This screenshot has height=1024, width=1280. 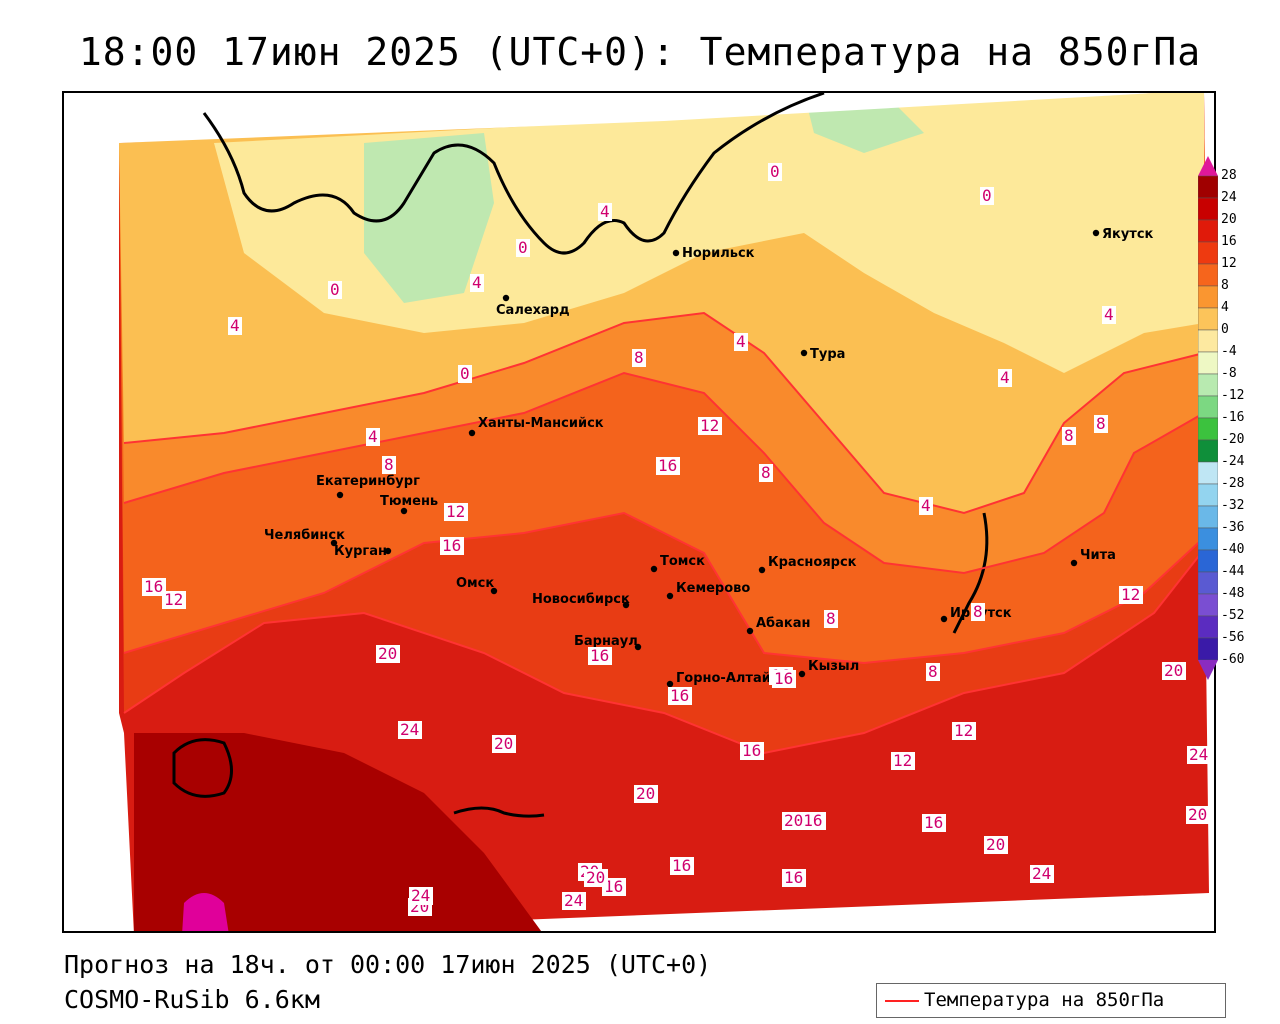 I want to click on coastline, so click(x=513, y=174).